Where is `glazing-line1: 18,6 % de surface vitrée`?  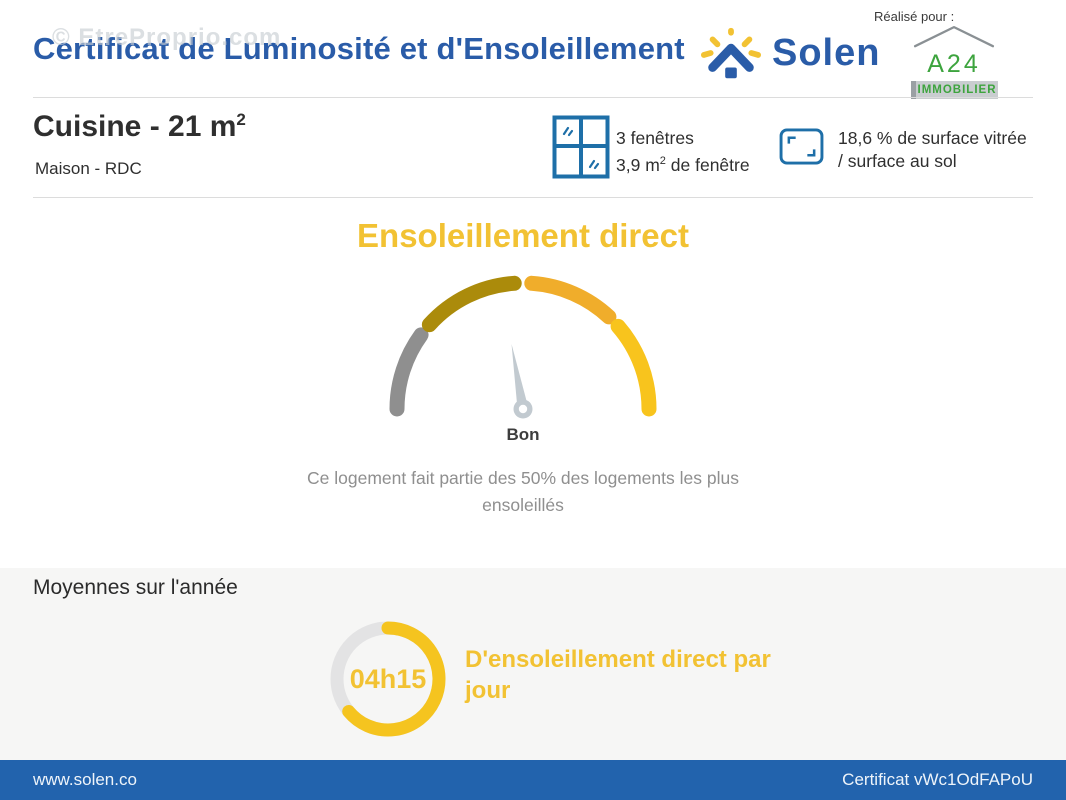 glazing-line1: 18,6 % de surface vitrée is located at coordinates (932, 138).